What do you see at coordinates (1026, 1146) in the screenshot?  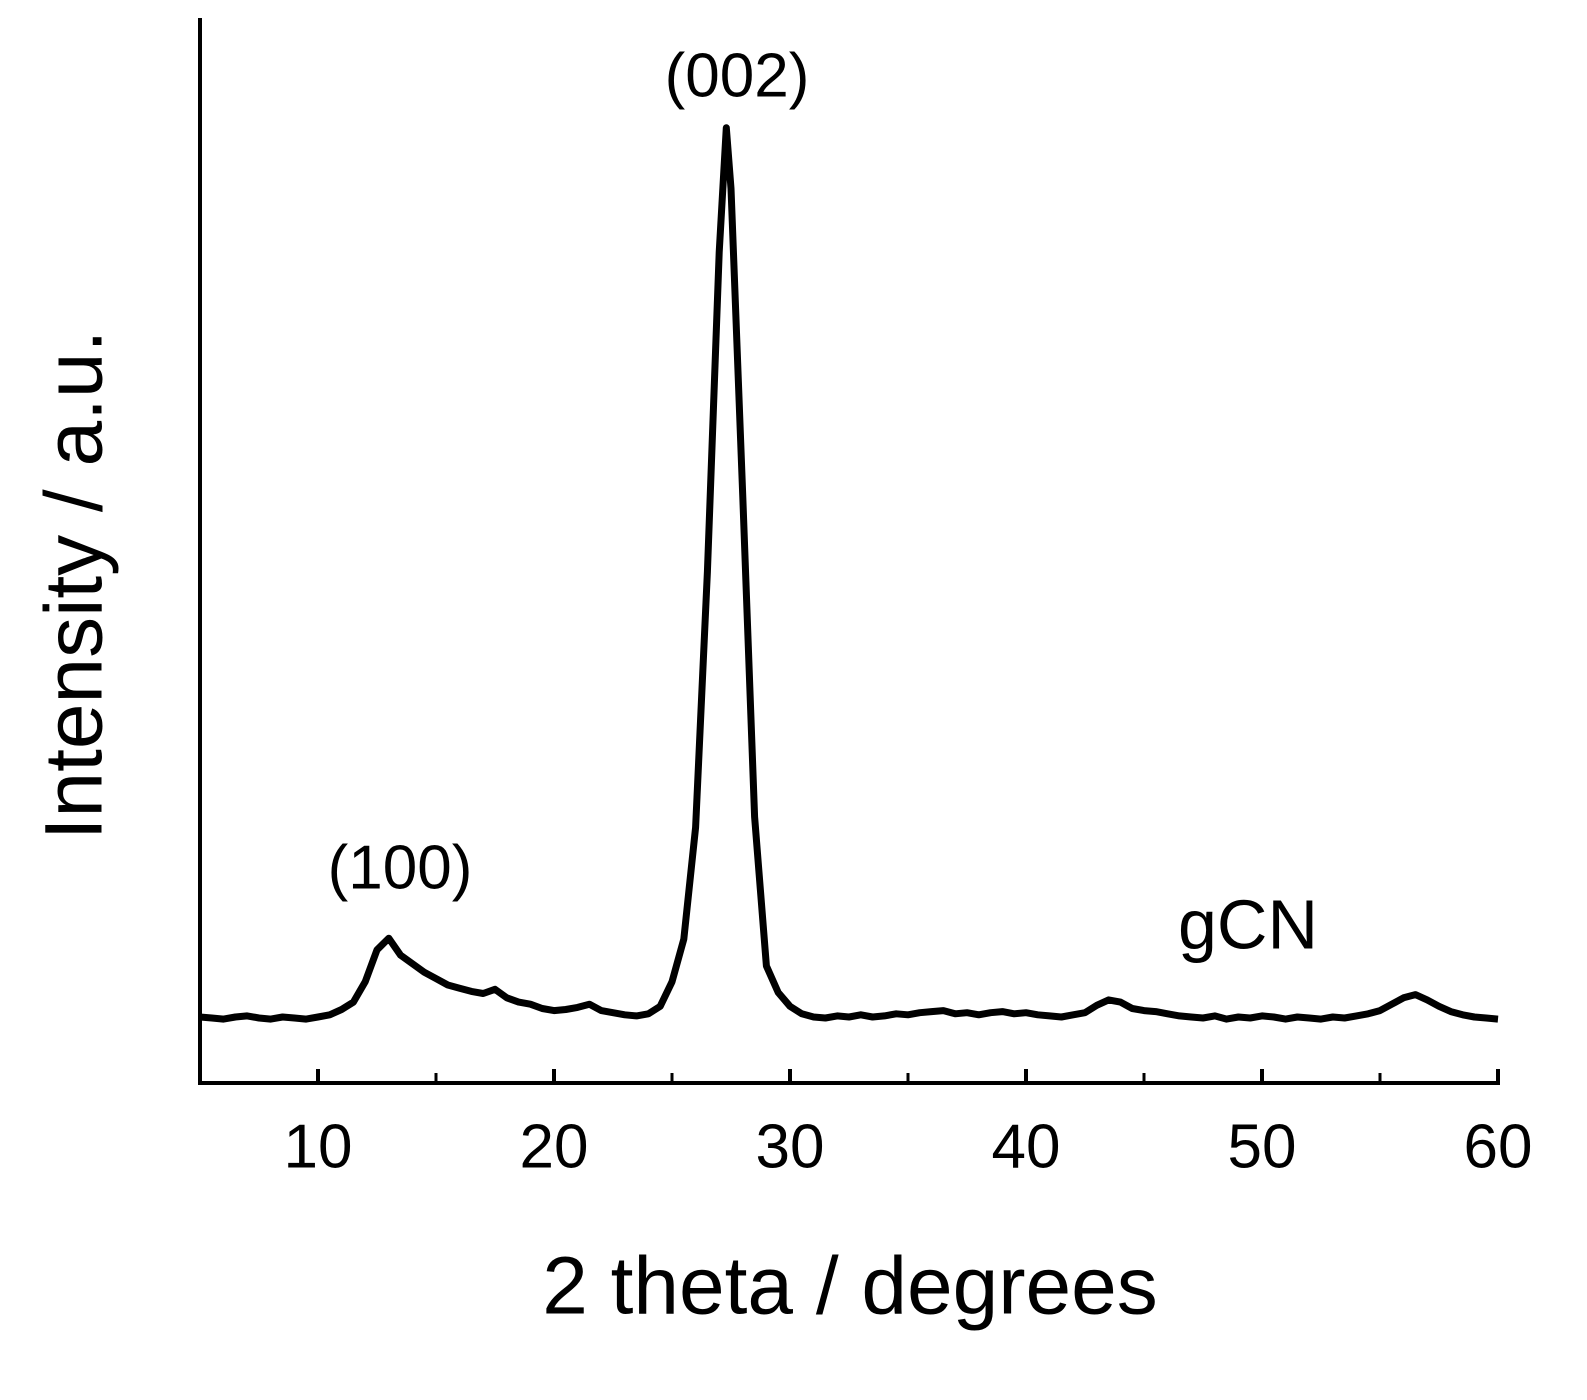 I see `x-tick-label: 40` at bounding box center [1026, 1146].